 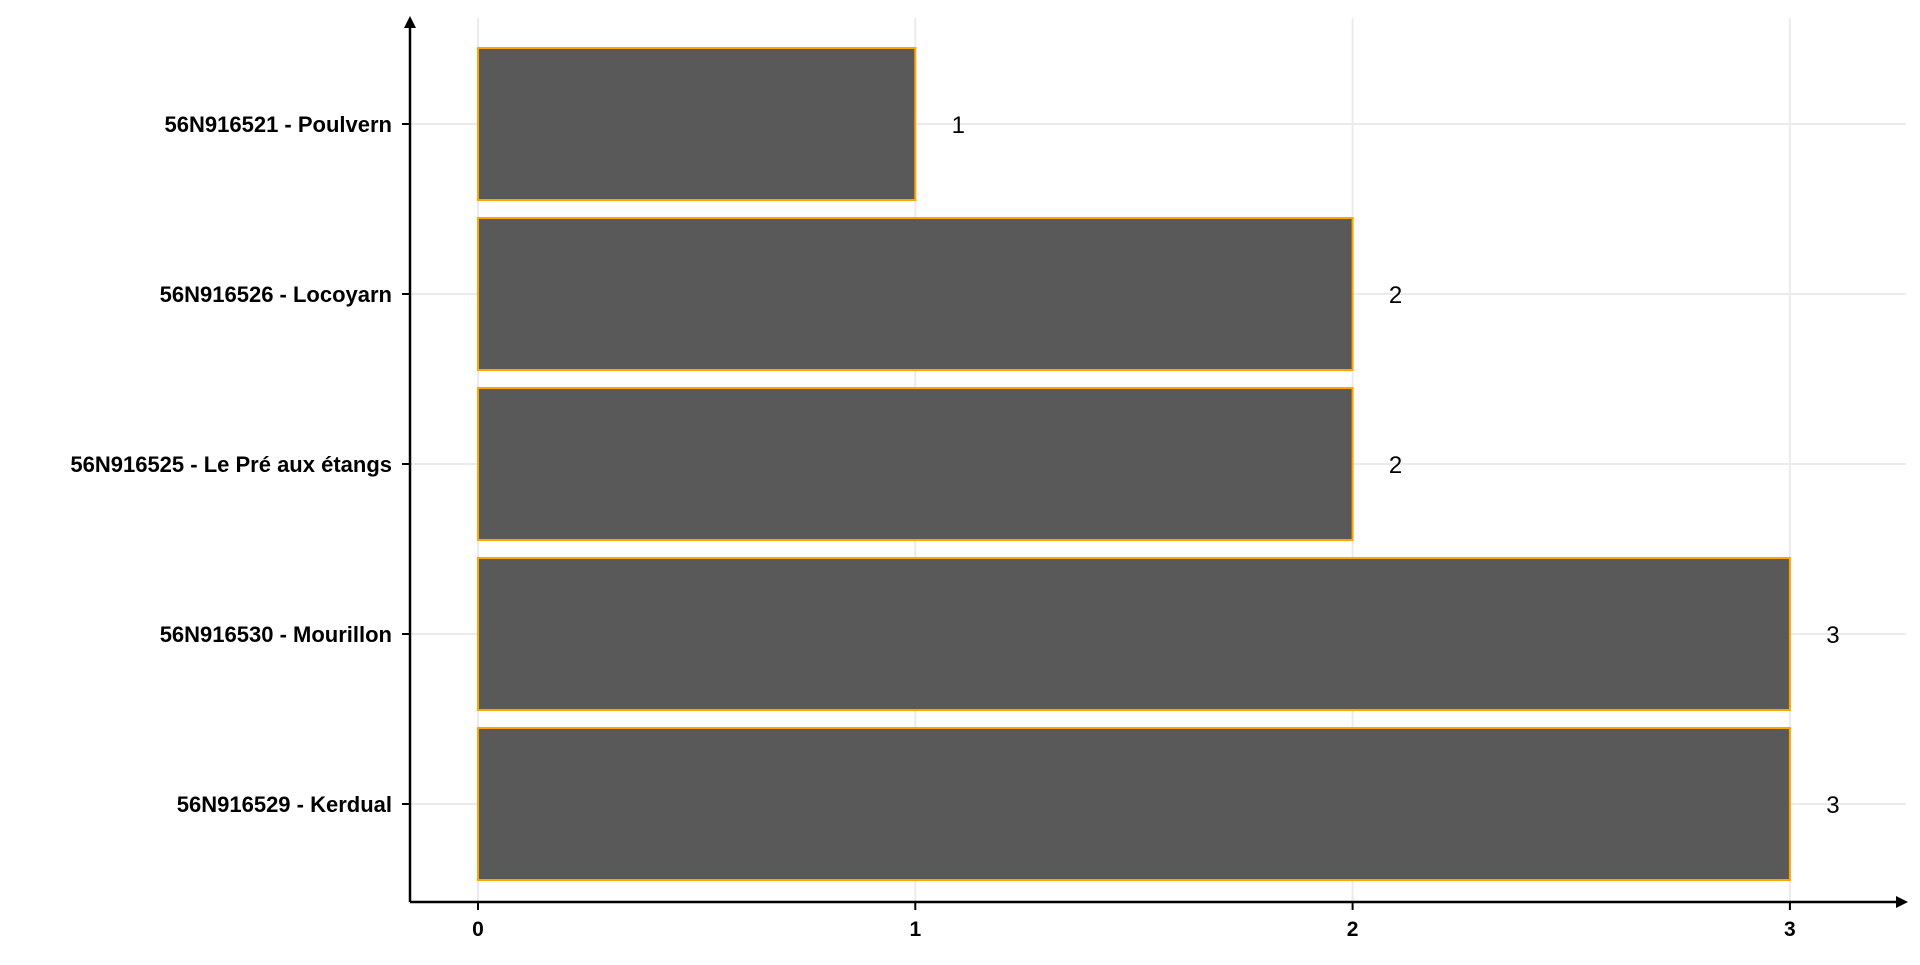 I want to click on category-label: 56N916525 - Le Pré aux étangs, so click(x=231, y=464).